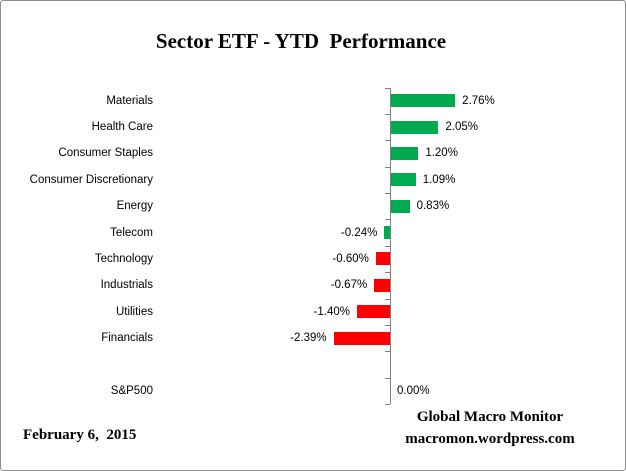 This screenshot has width=626, height=471. What do you see at coordinates (126, 285) in the screenshot?
I see `category-label-industrials: Industrials` at bounding box center [126, 285].